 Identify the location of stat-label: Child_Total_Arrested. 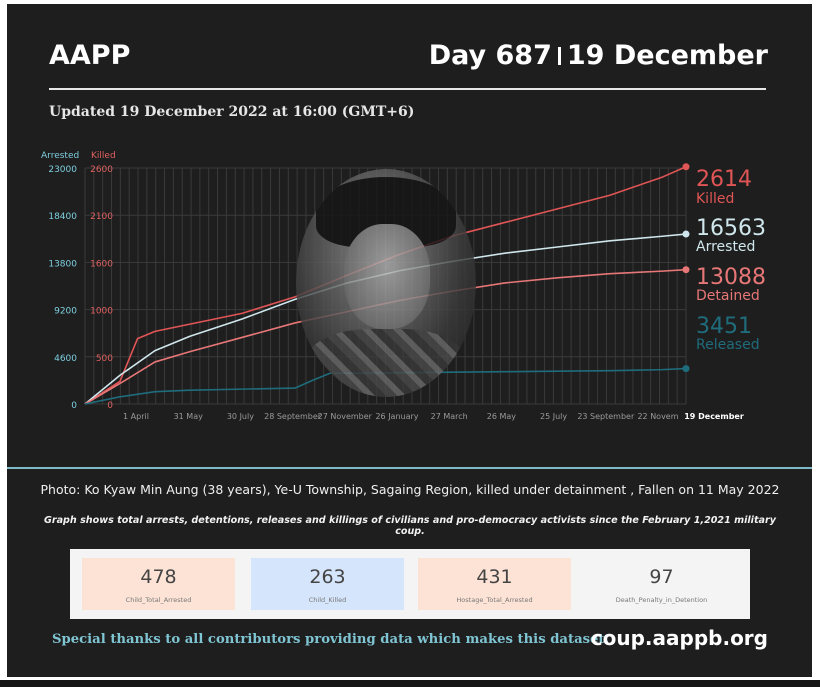
(158, 600).